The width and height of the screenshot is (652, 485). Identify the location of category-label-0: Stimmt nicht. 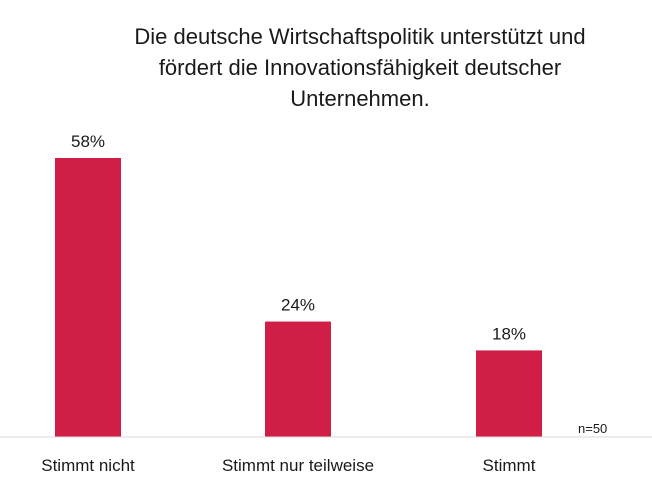
(88, 465).